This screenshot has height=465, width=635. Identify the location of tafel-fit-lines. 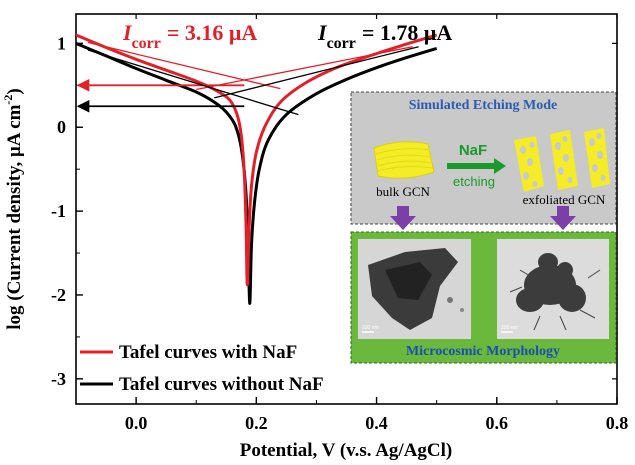
(247, 78).